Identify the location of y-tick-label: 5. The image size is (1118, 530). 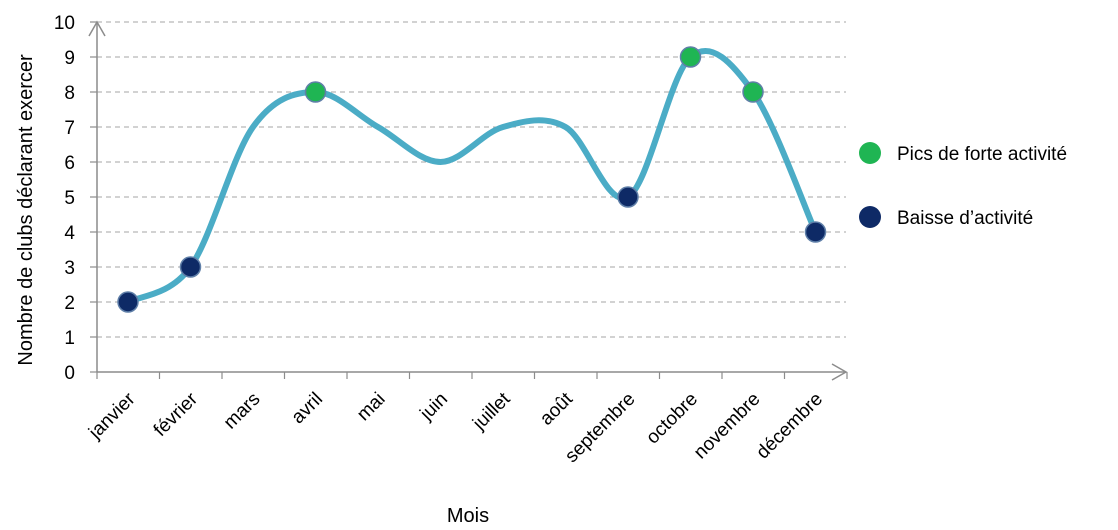
(69, 198).